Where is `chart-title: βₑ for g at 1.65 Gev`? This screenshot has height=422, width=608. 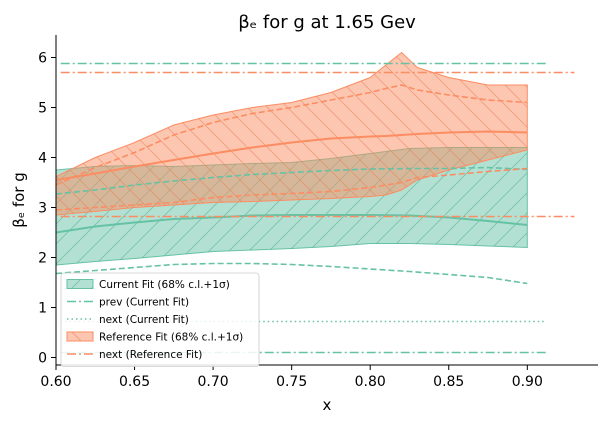 chart-title: βₑ for g at 1.65 Gev is located at coordinates (327, 22).